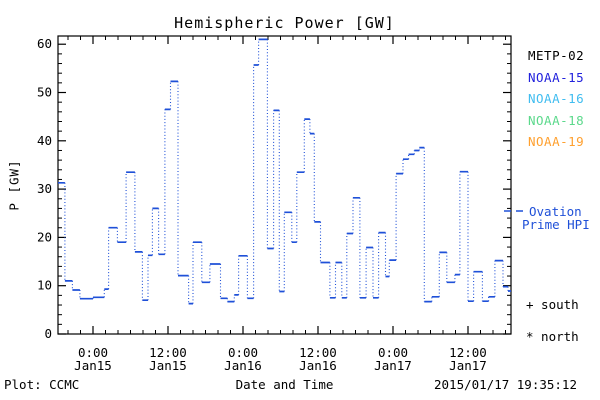 The image size is (600, 400). Describe the element at coordinates (556, 224) in the screenshot. I see `legend-line-label-line2: Prime HPI` at that location.